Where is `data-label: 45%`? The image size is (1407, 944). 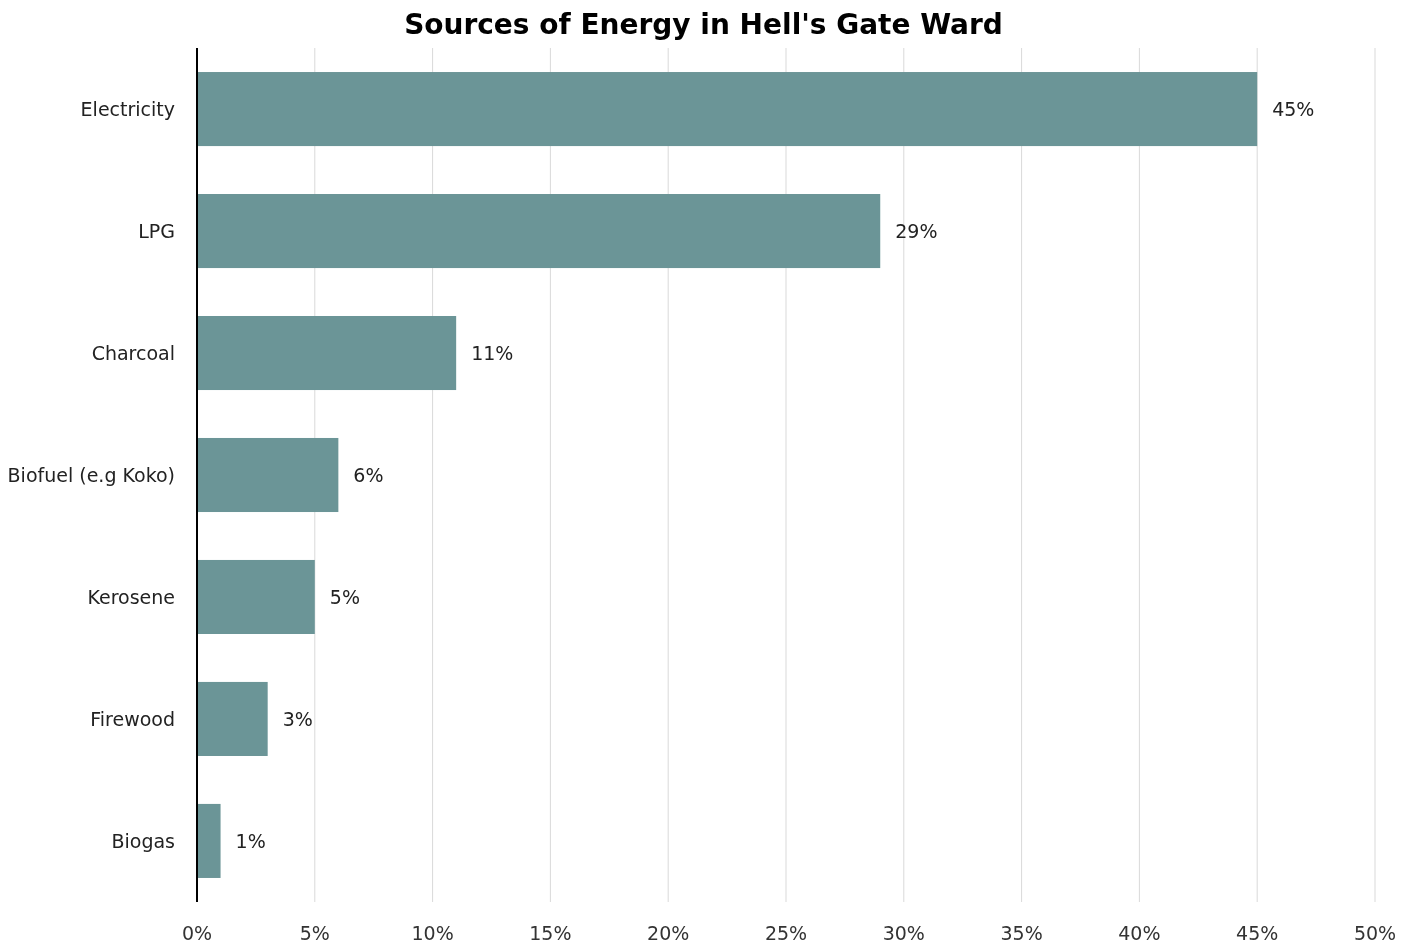 data-label: 45% is located at coordinates (1293, 108).